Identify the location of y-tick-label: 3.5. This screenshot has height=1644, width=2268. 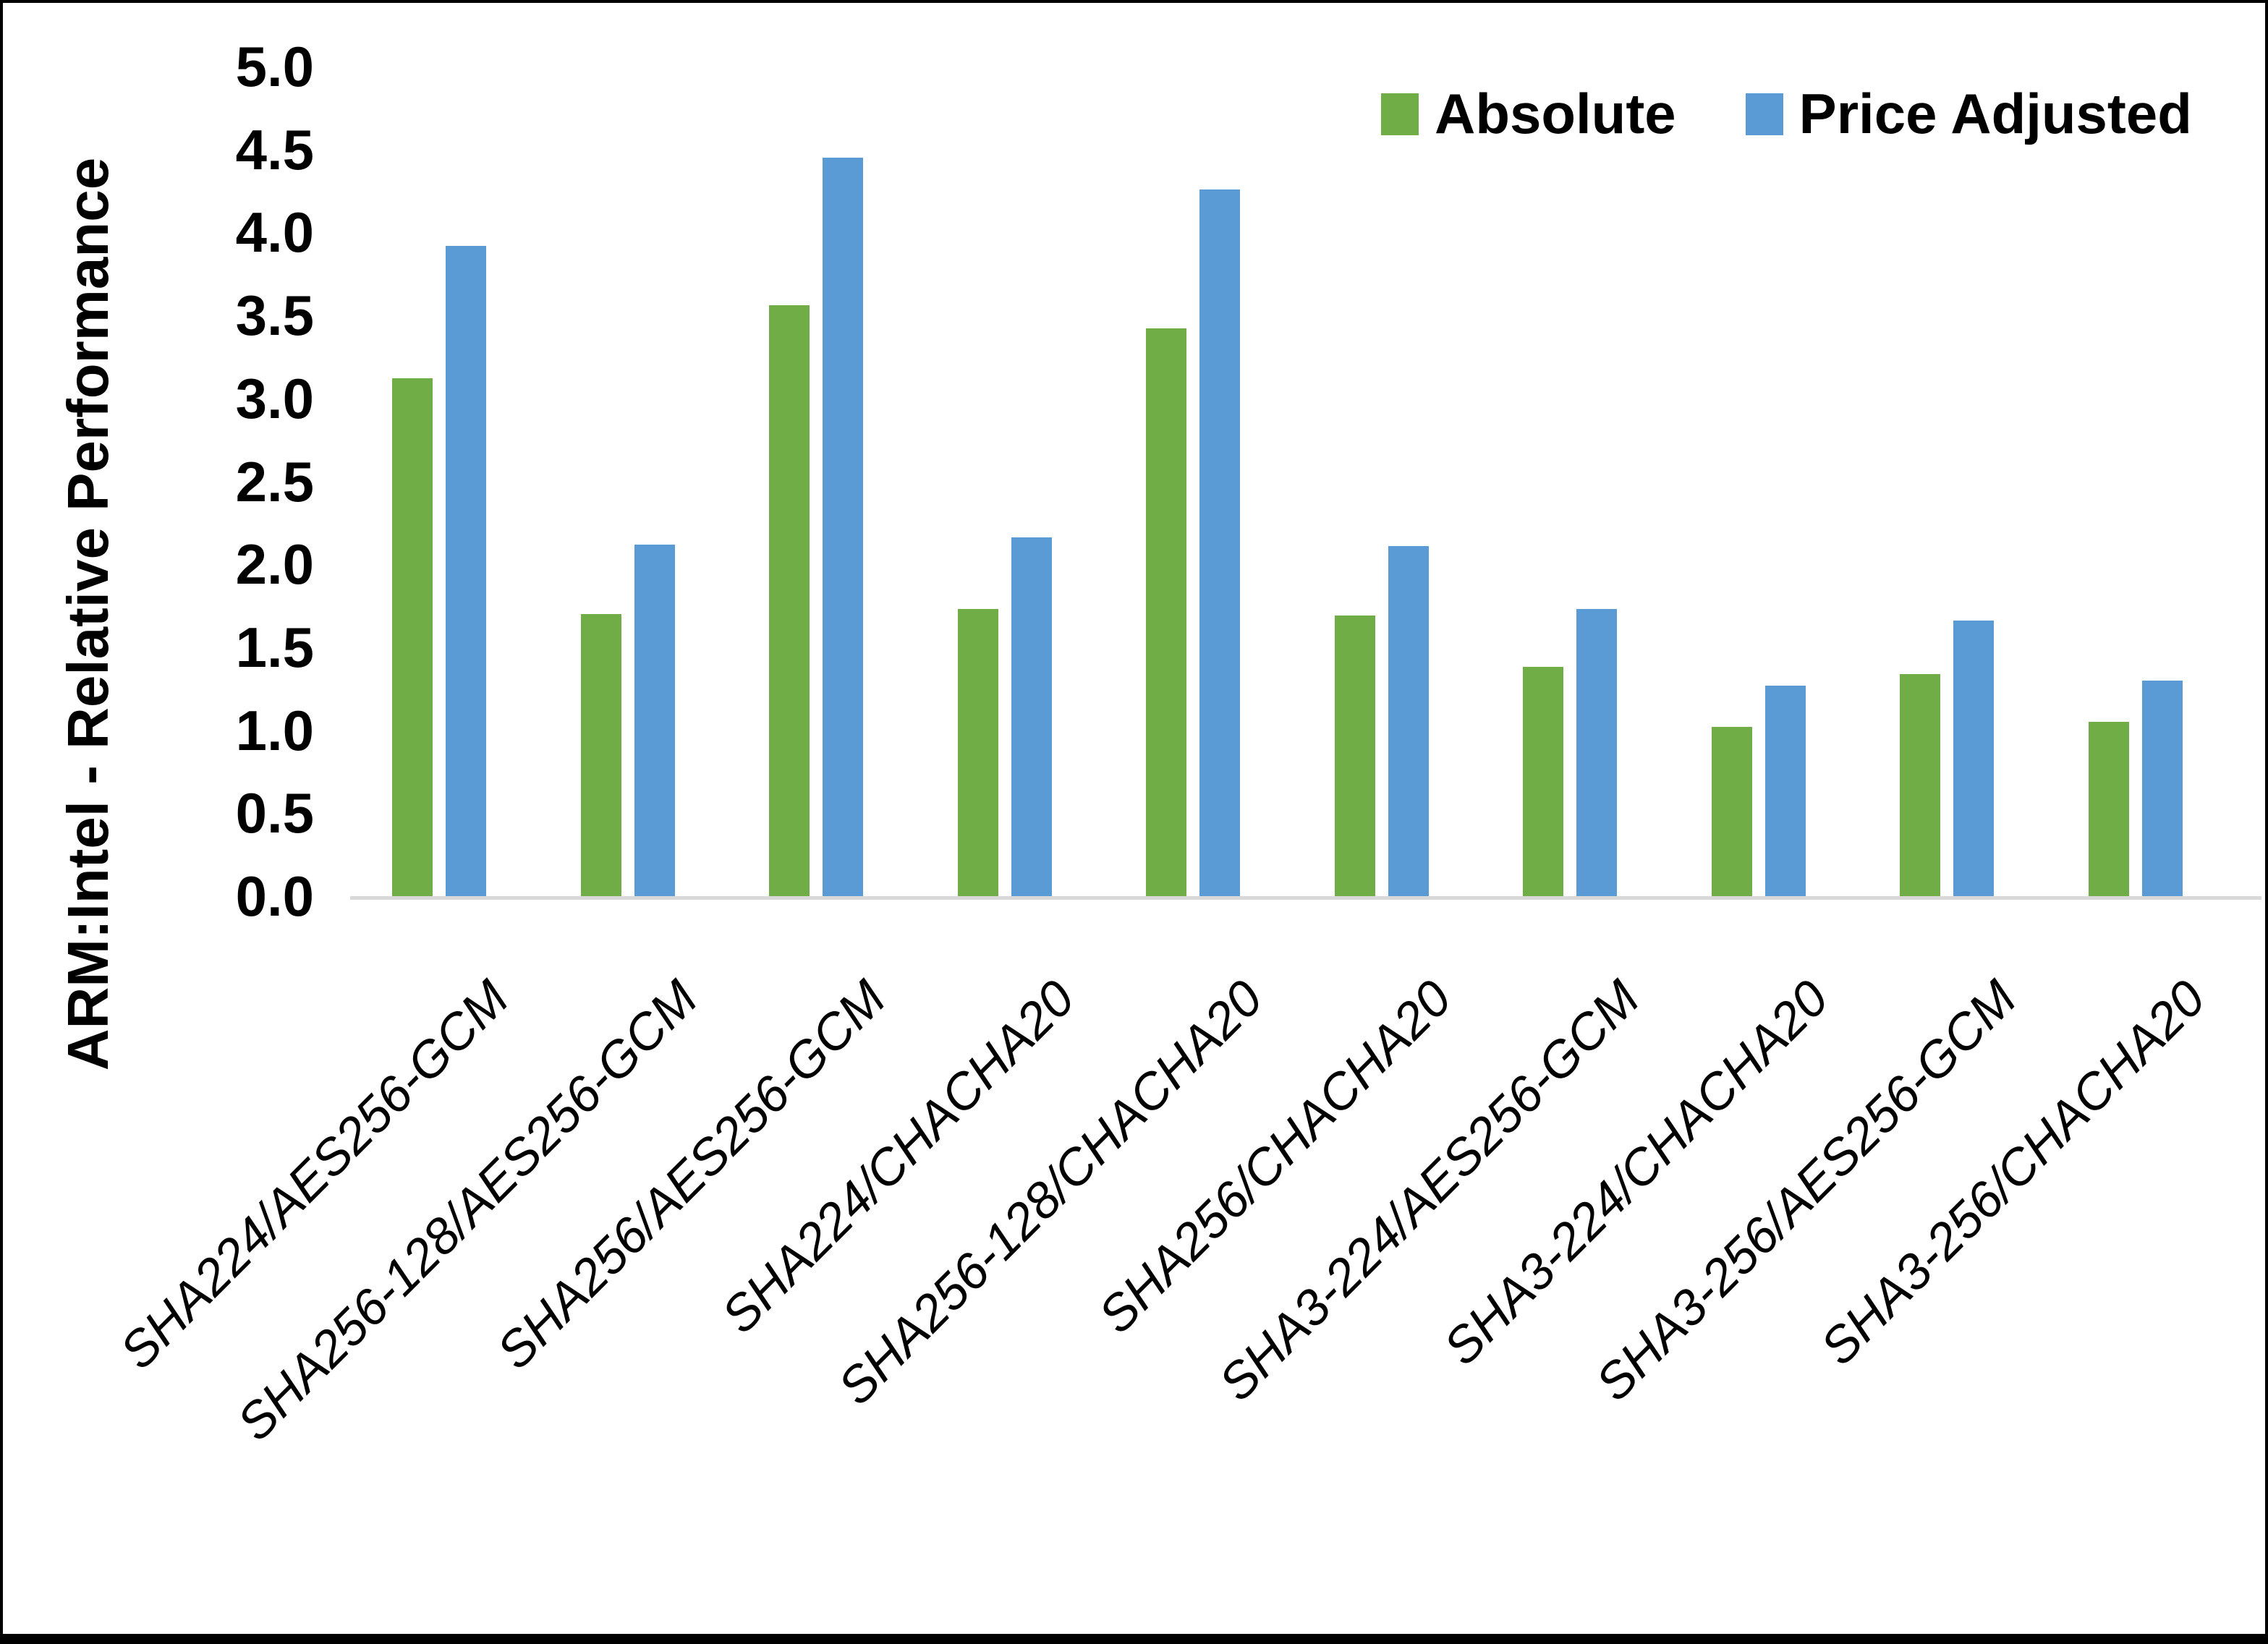
(274, 316).